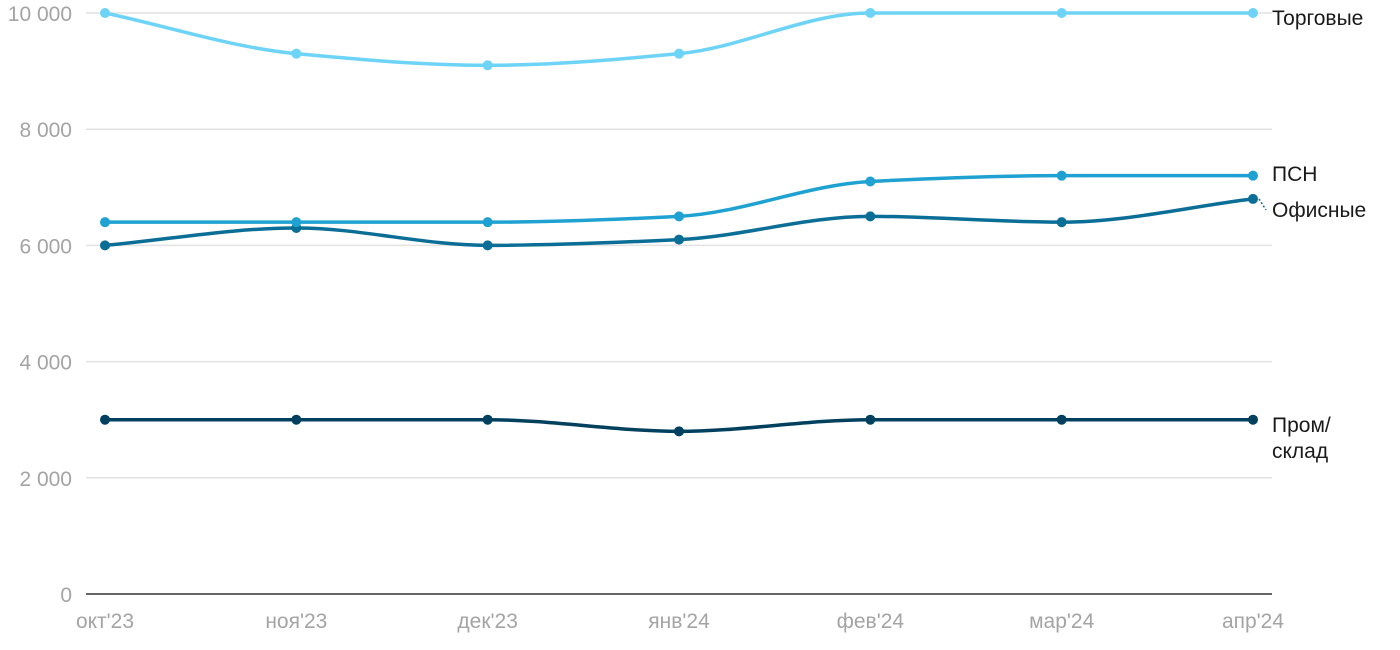  What do you see at coordinates (487, 621) in the screenshot?
I see `x-tick-label: дек'23` at bounding box center [487, 621].